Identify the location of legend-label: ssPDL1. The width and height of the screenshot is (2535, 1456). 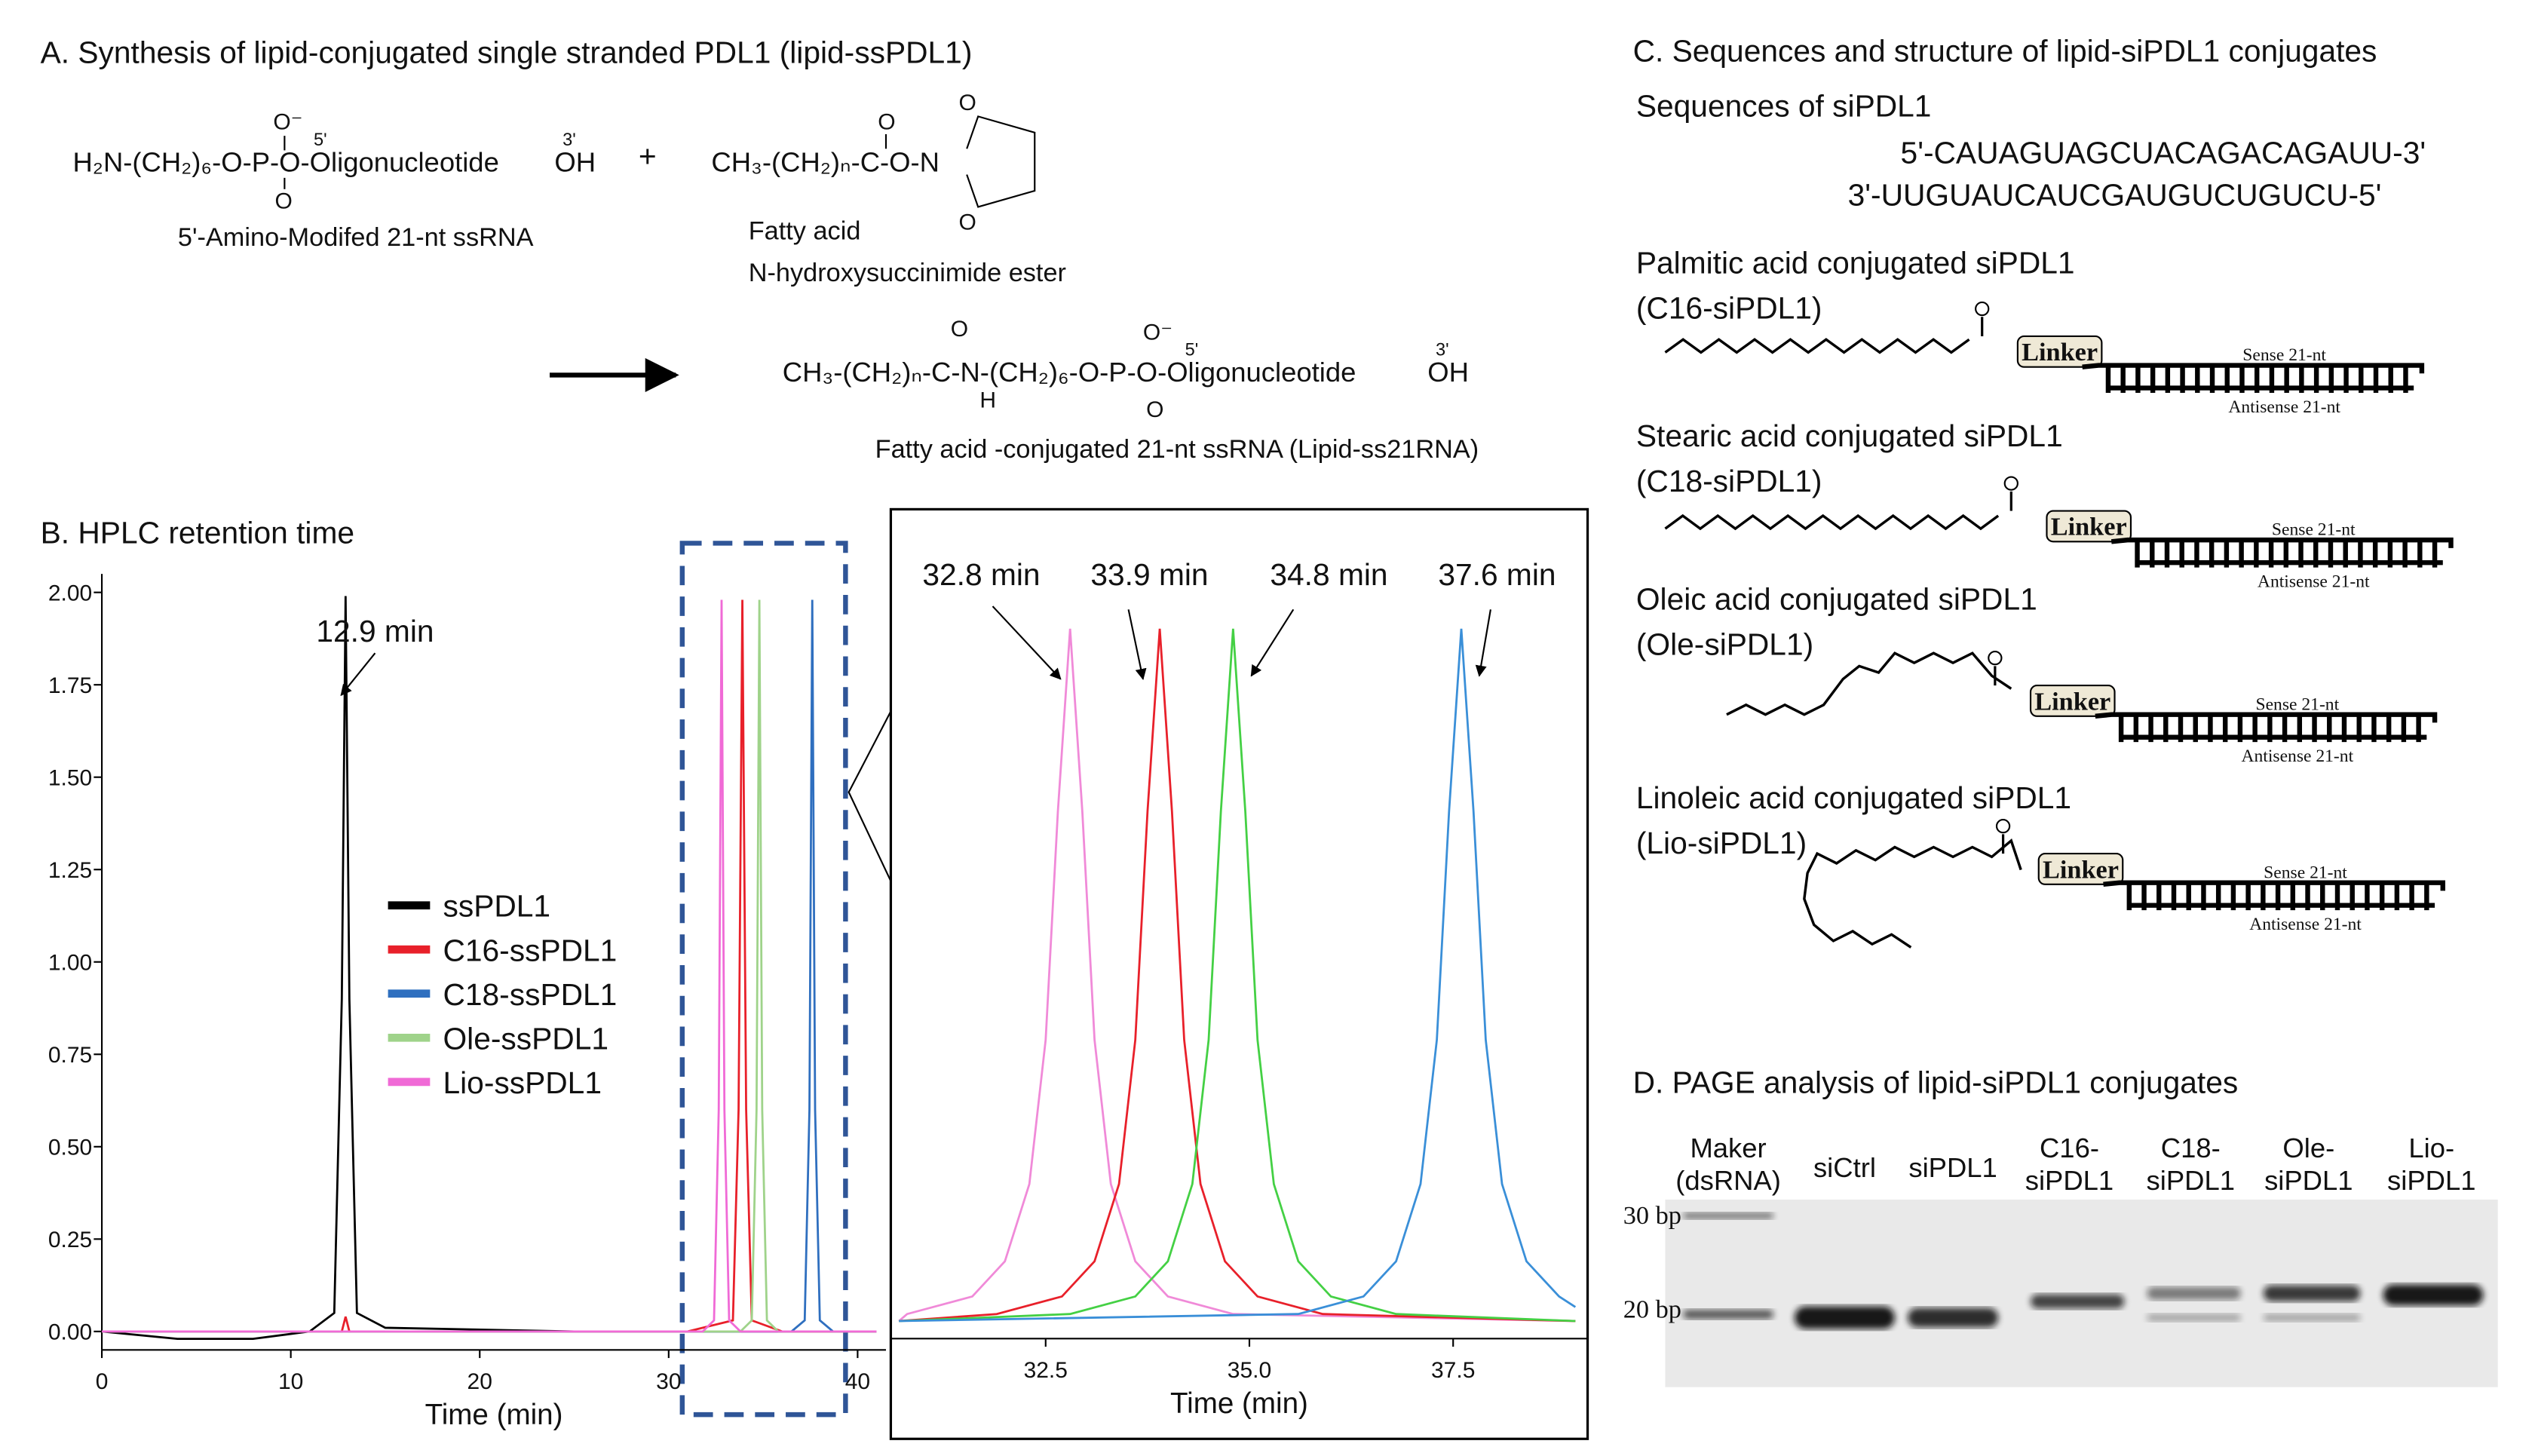
(497, 906).